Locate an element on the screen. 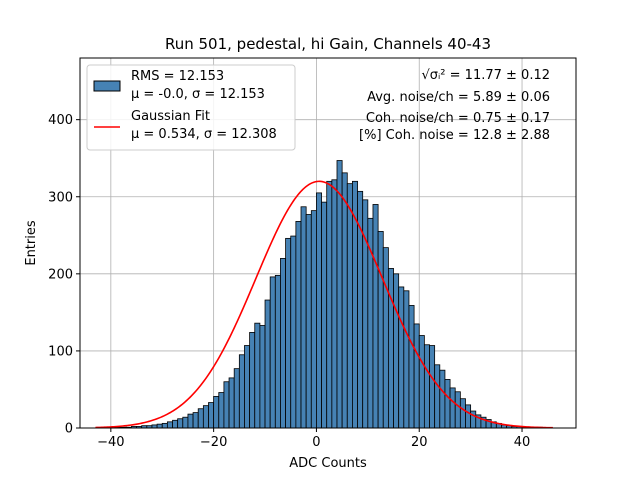 This screenshot has height=480, width=640. legend-entry-rms-line1: RMS = 12.153 is located at coordinates (177, 76).